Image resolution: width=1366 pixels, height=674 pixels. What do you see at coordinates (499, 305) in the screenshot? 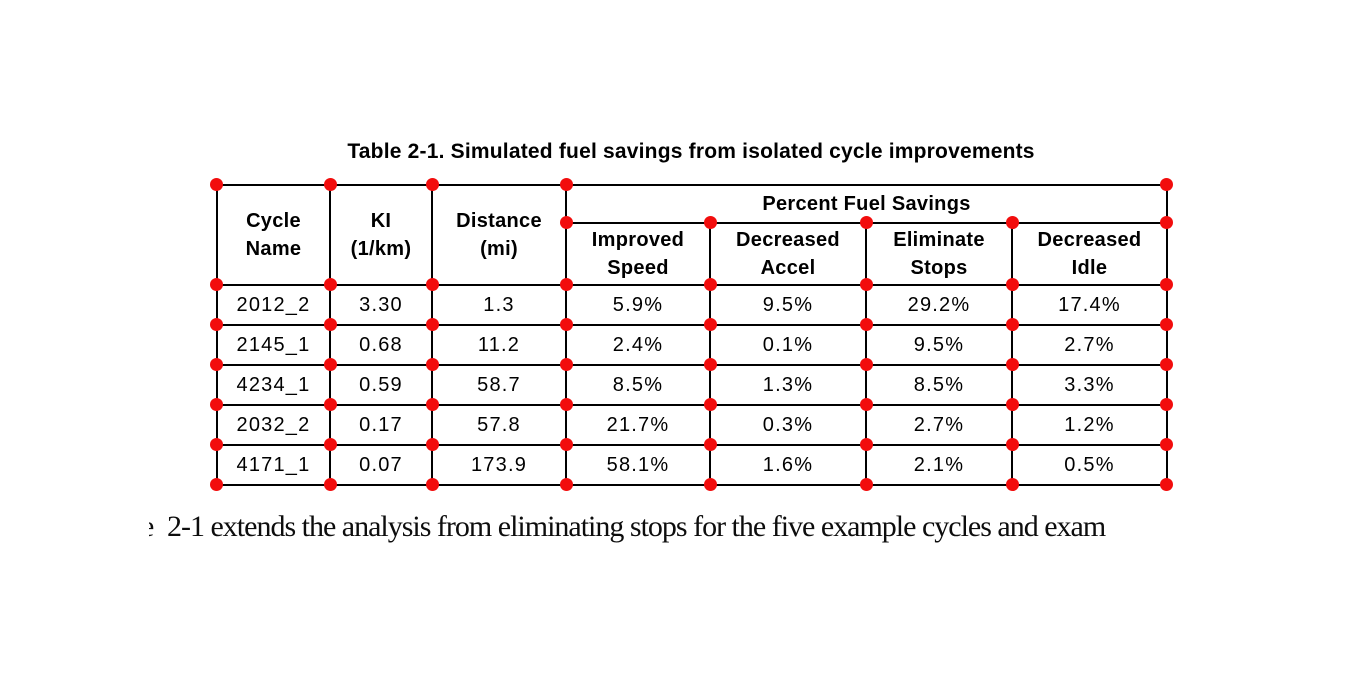
I see `table-cell: 1.3` at bounding box center [499, 305].